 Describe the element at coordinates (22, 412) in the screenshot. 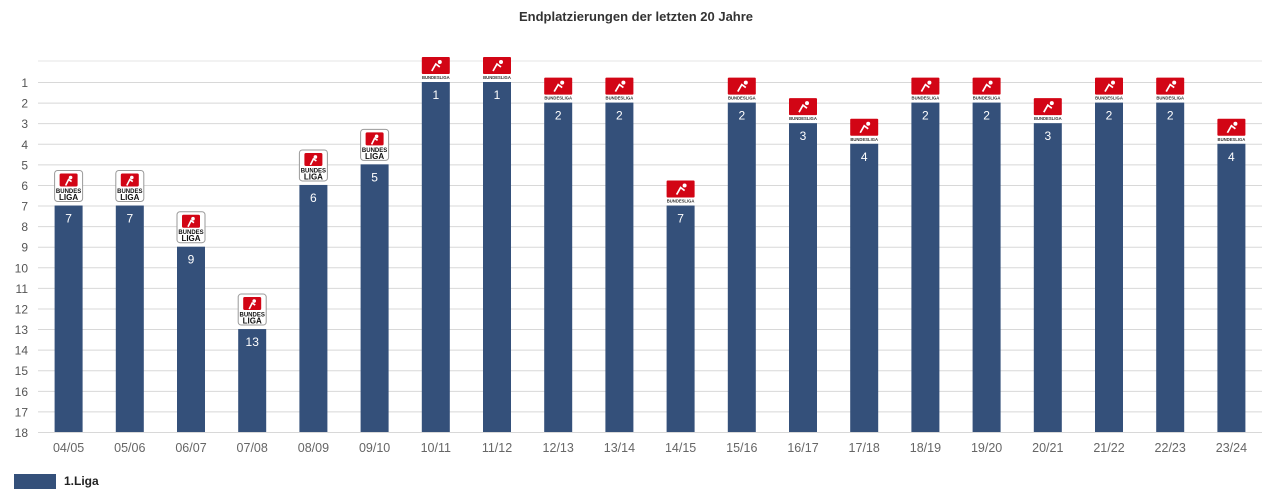

I see `y-tick-label: 17` at that location.